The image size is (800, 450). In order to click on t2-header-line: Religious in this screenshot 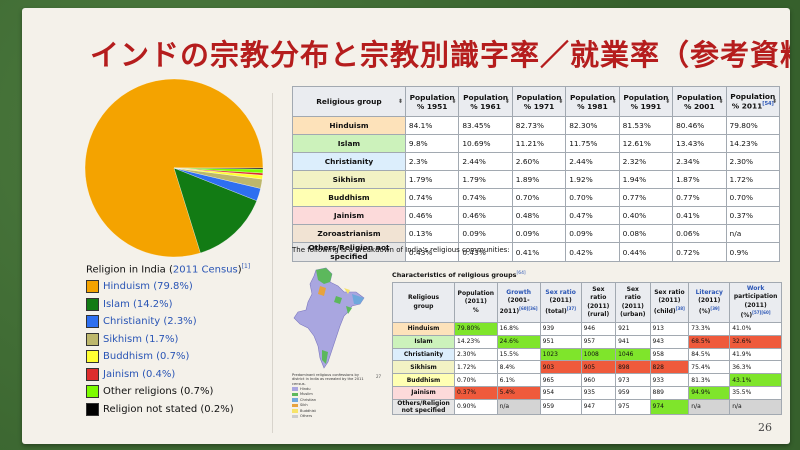, I will do `click(423, 298)`.